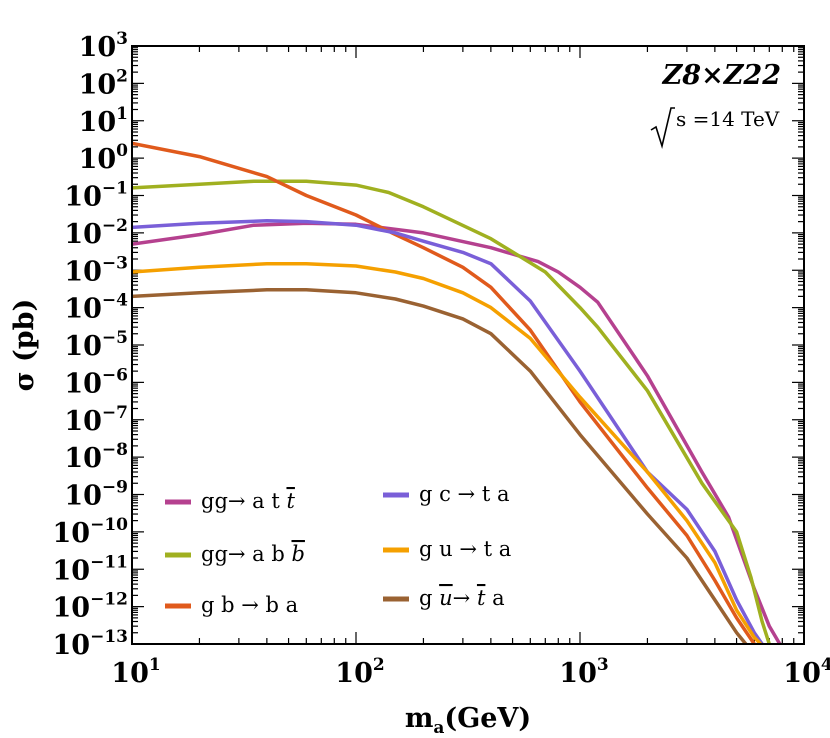 This screenshot has height=738, width=830. I want to click on y-tick-label: 103, so click(103, 46).